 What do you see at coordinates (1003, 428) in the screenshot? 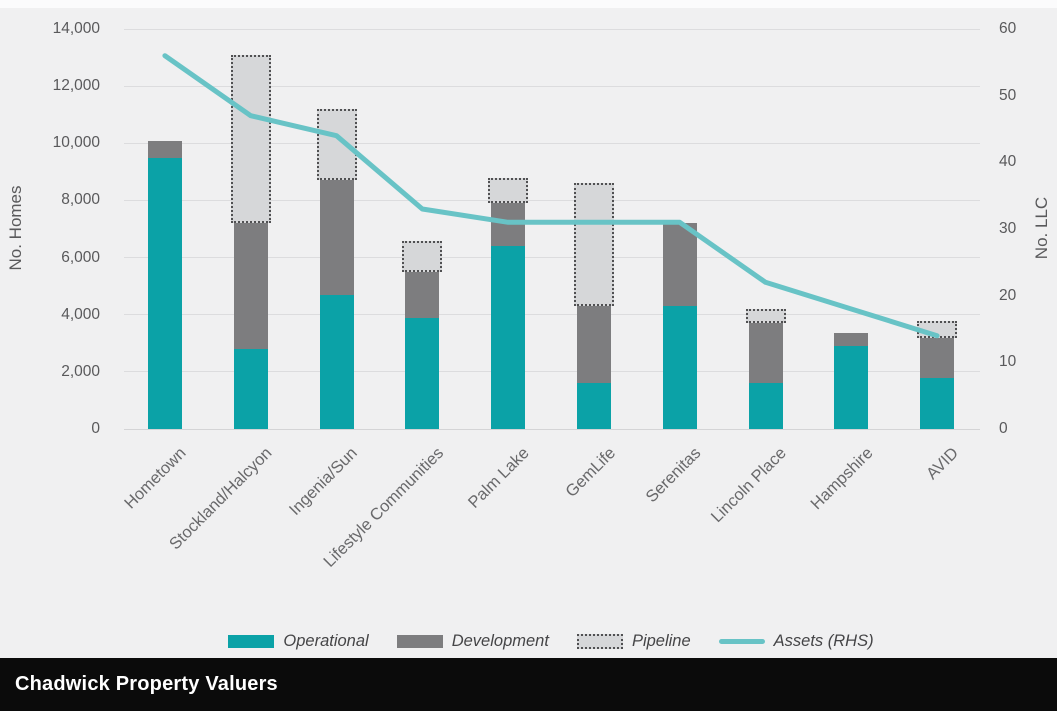
I see `right-tick-label-0: 0` at bounding box center [1003, 428].